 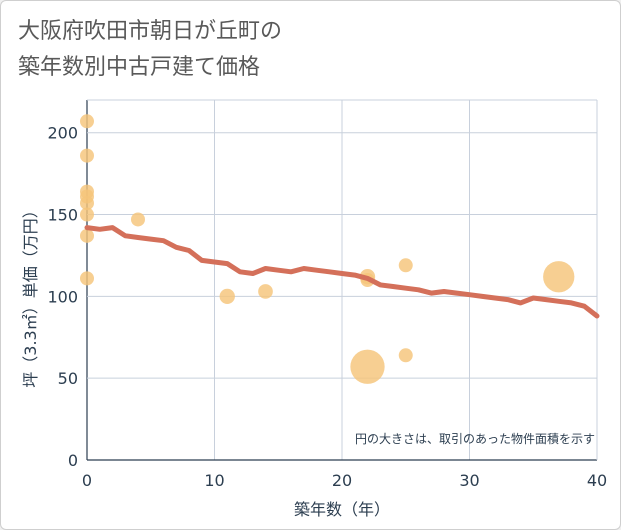 I want to click on y-tick-label: 50, so click(x=68, y=378).